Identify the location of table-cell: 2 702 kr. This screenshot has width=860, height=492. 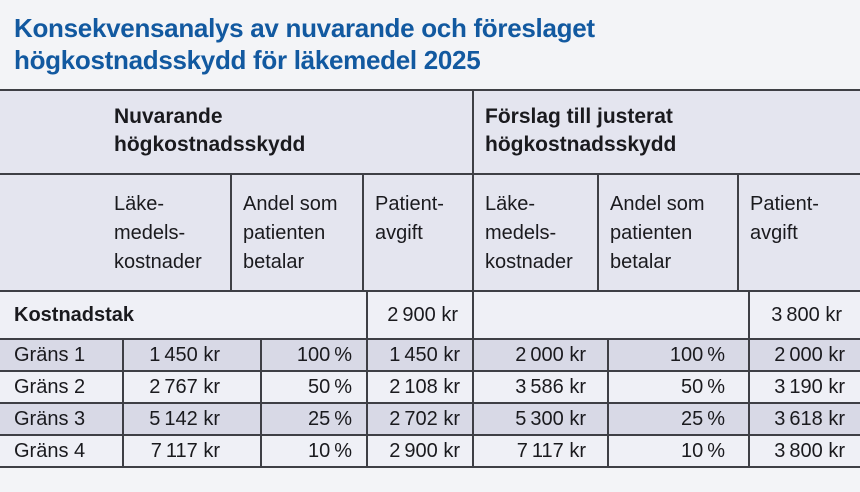
(419, 419).